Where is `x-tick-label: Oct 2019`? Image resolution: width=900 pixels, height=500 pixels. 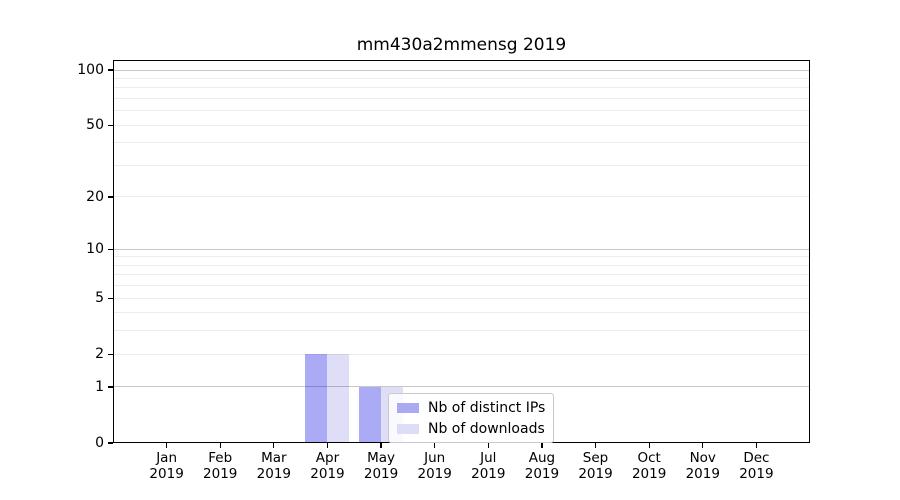 x-tick-label: Oct 2019 is located at coordinates (649, 466).